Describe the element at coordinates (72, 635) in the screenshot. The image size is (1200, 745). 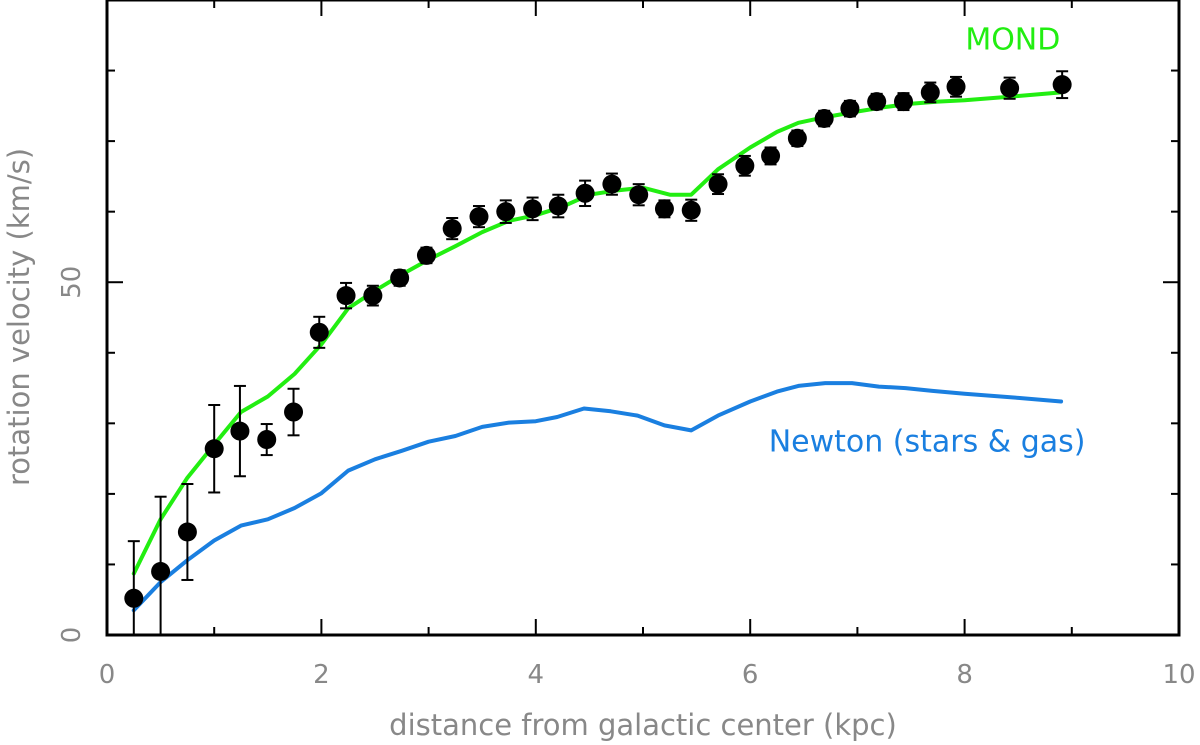
I see `y-tick-label: 0` at that location.